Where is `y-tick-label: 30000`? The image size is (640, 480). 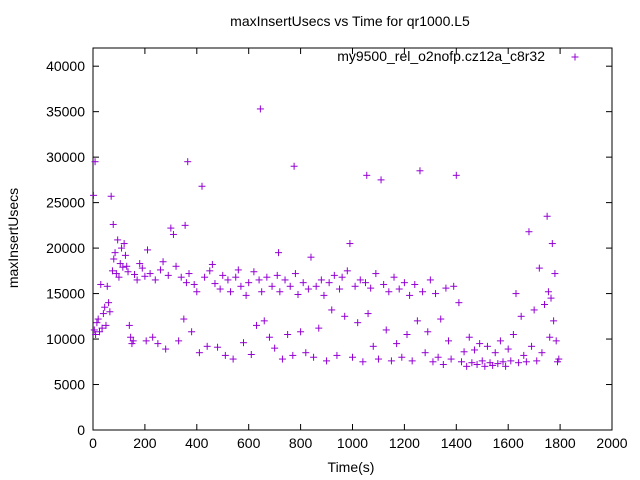 y-tick-label: 30000 is located at coordinates (65, 157).